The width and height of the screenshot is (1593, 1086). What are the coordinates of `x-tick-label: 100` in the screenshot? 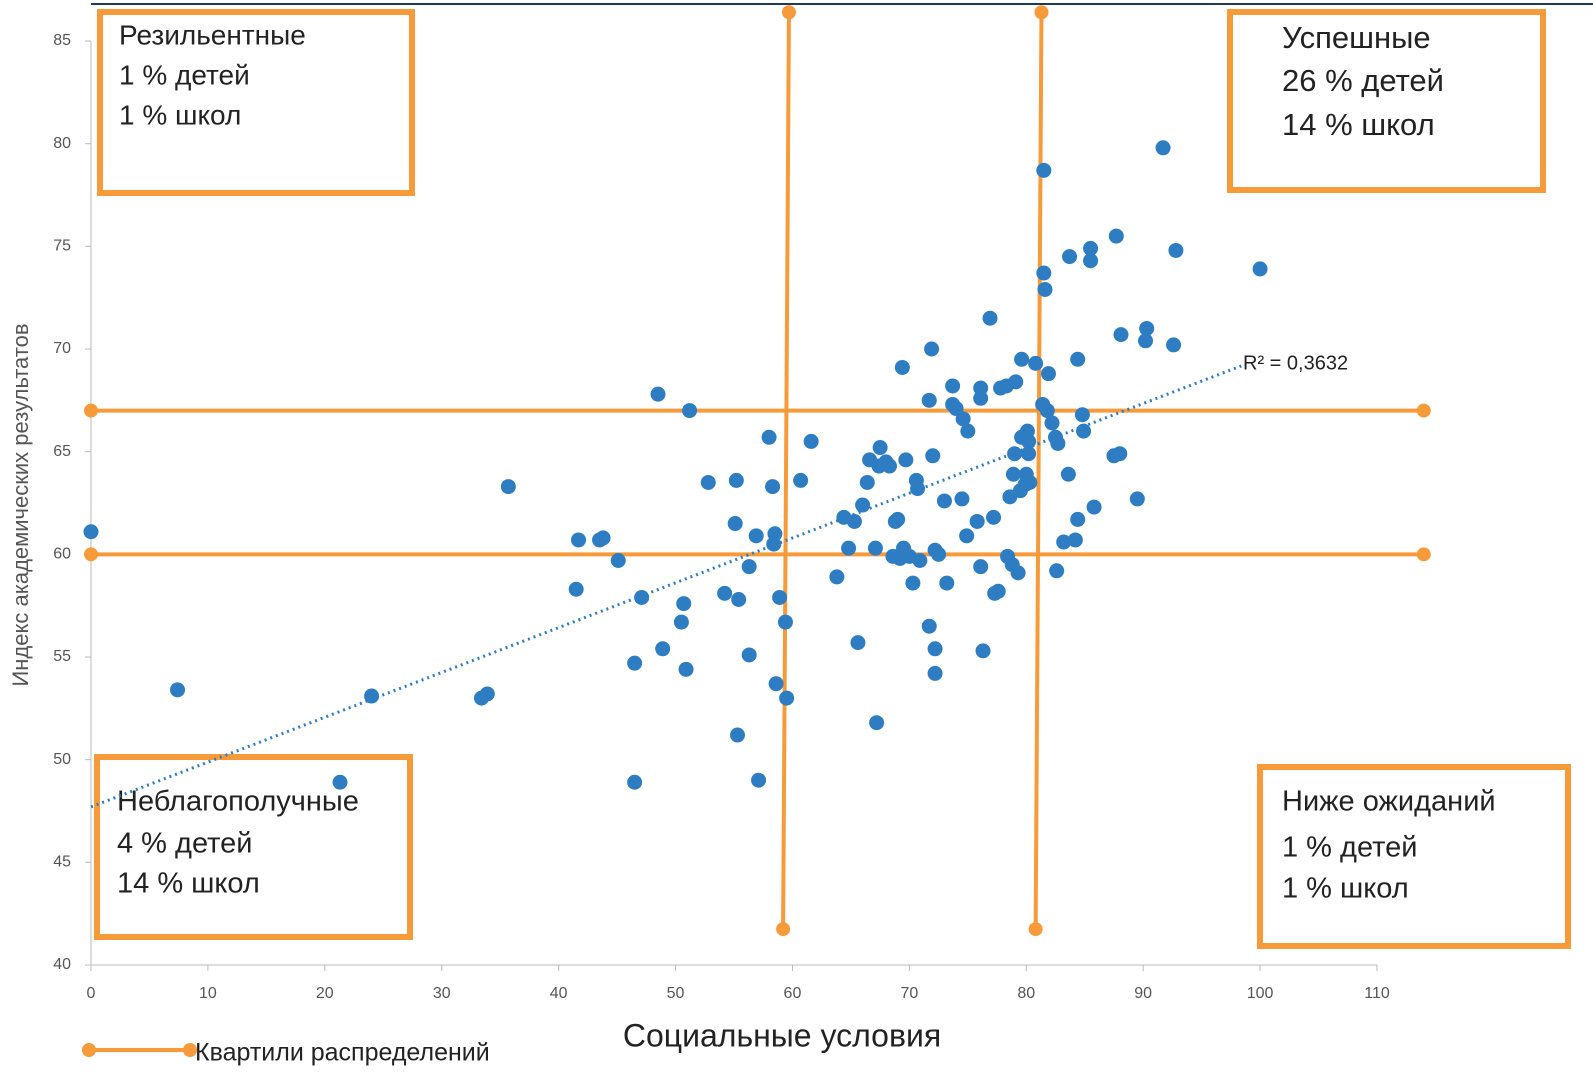 It's located at (1260, 993).